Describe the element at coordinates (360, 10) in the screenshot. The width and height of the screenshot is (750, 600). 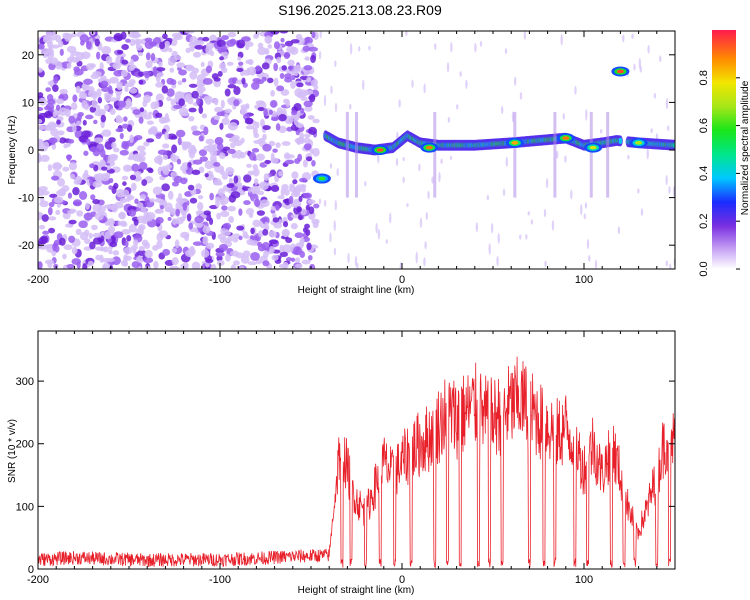
I see `chart-title: S196.2025.213.08.23.R09` at that location.